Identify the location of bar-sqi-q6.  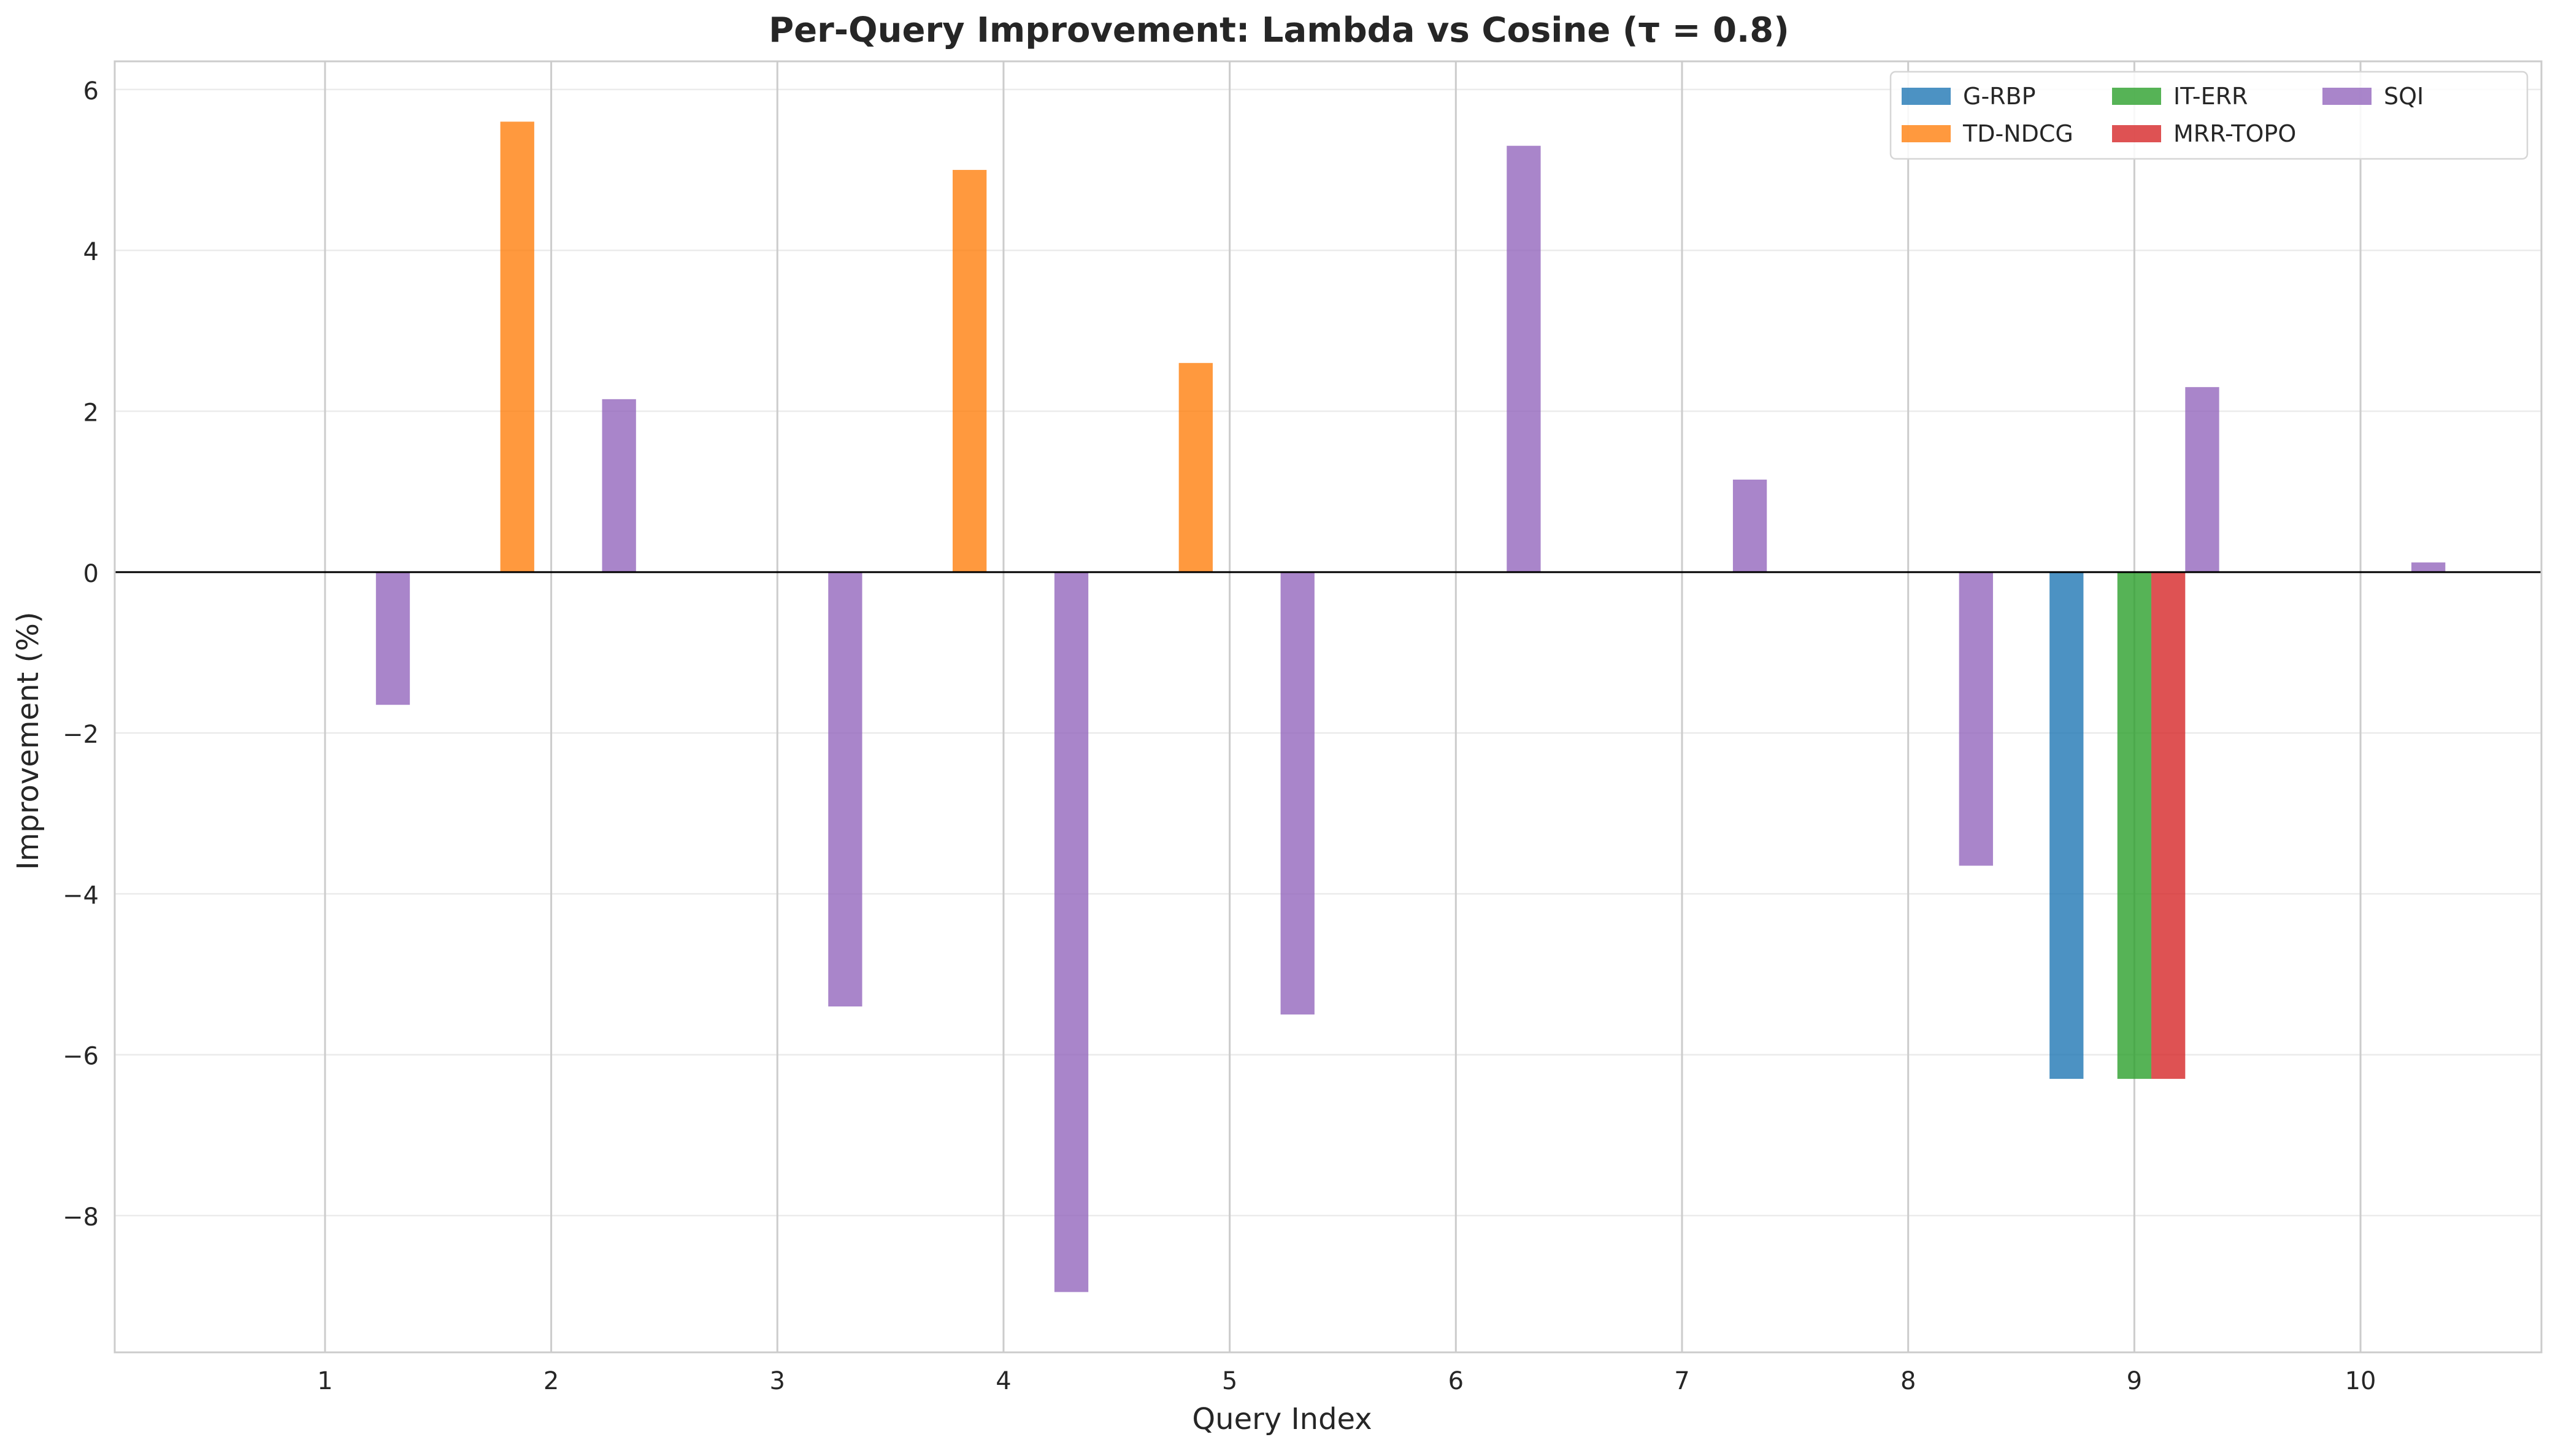
(1524, 358).